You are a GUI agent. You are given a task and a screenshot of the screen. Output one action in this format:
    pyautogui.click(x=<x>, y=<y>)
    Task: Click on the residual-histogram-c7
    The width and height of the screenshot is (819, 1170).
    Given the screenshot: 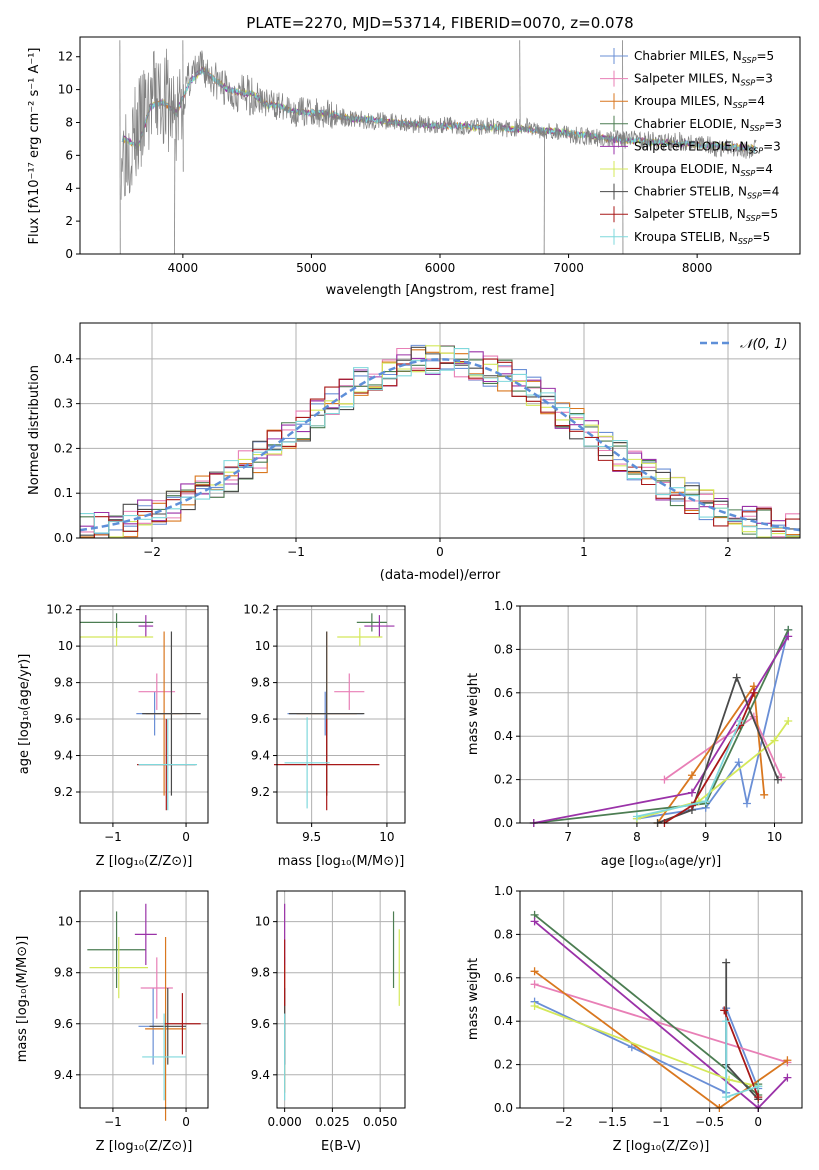 What is the action you would take?
    pyautogui.click(x=440, y=448)
    